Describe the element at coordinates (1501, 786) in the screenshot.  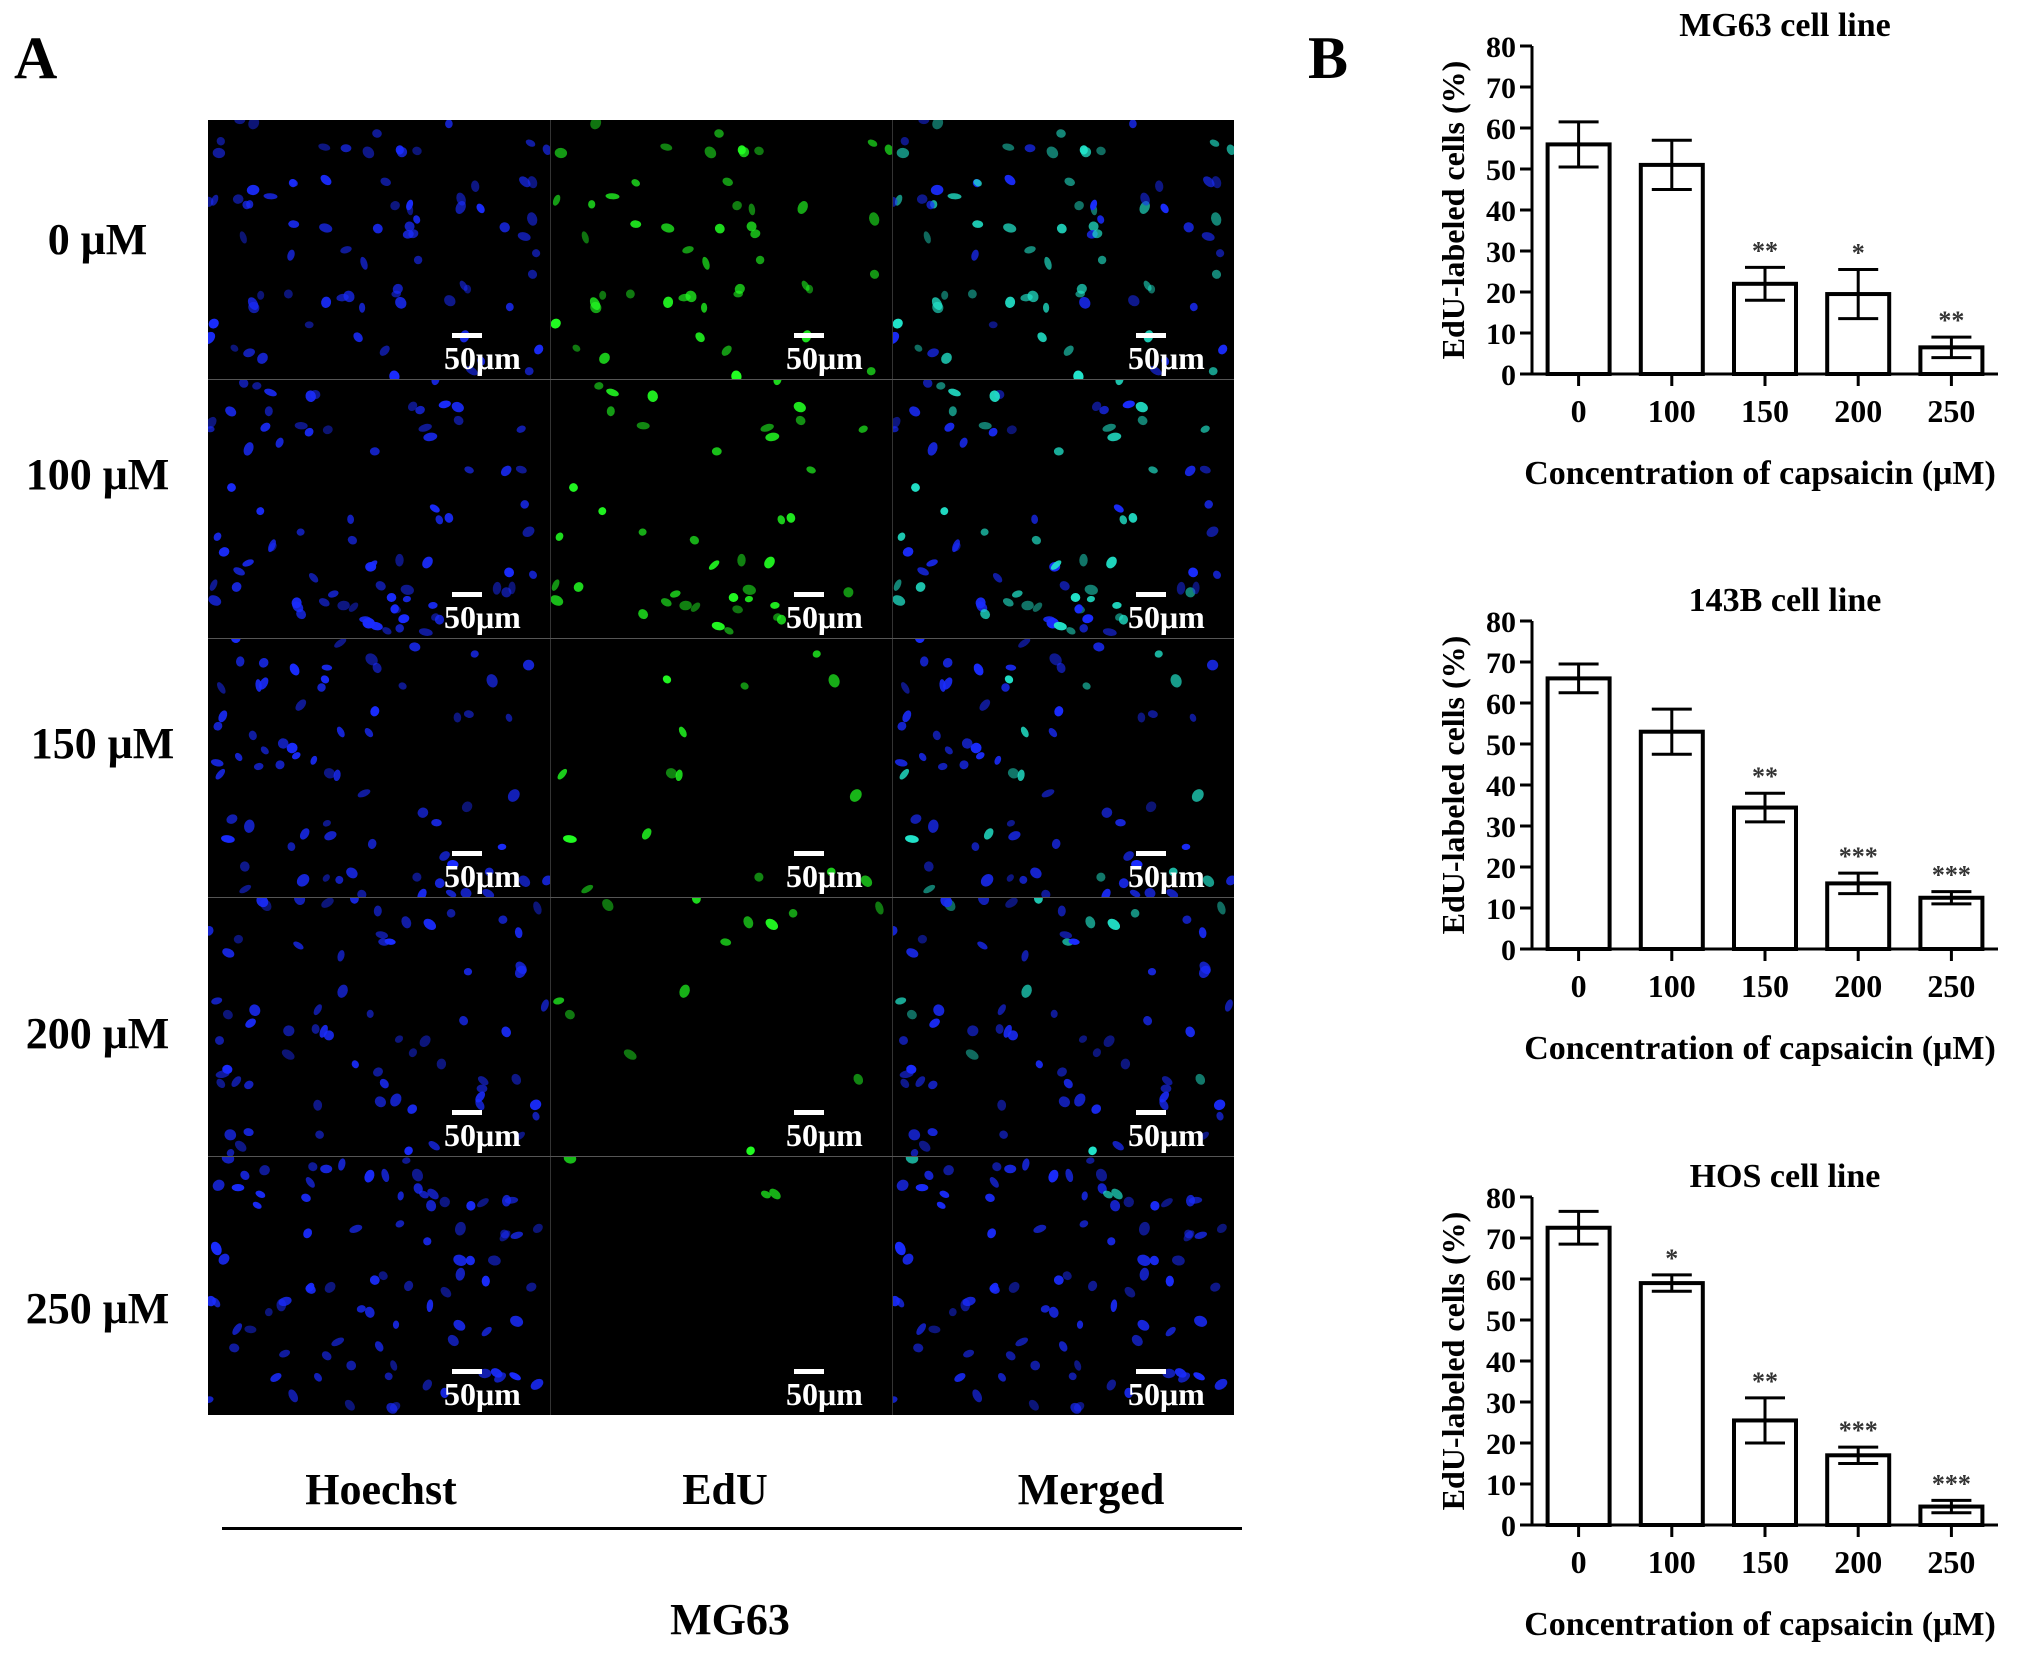
I see `y-tick-label: 40` at that location.